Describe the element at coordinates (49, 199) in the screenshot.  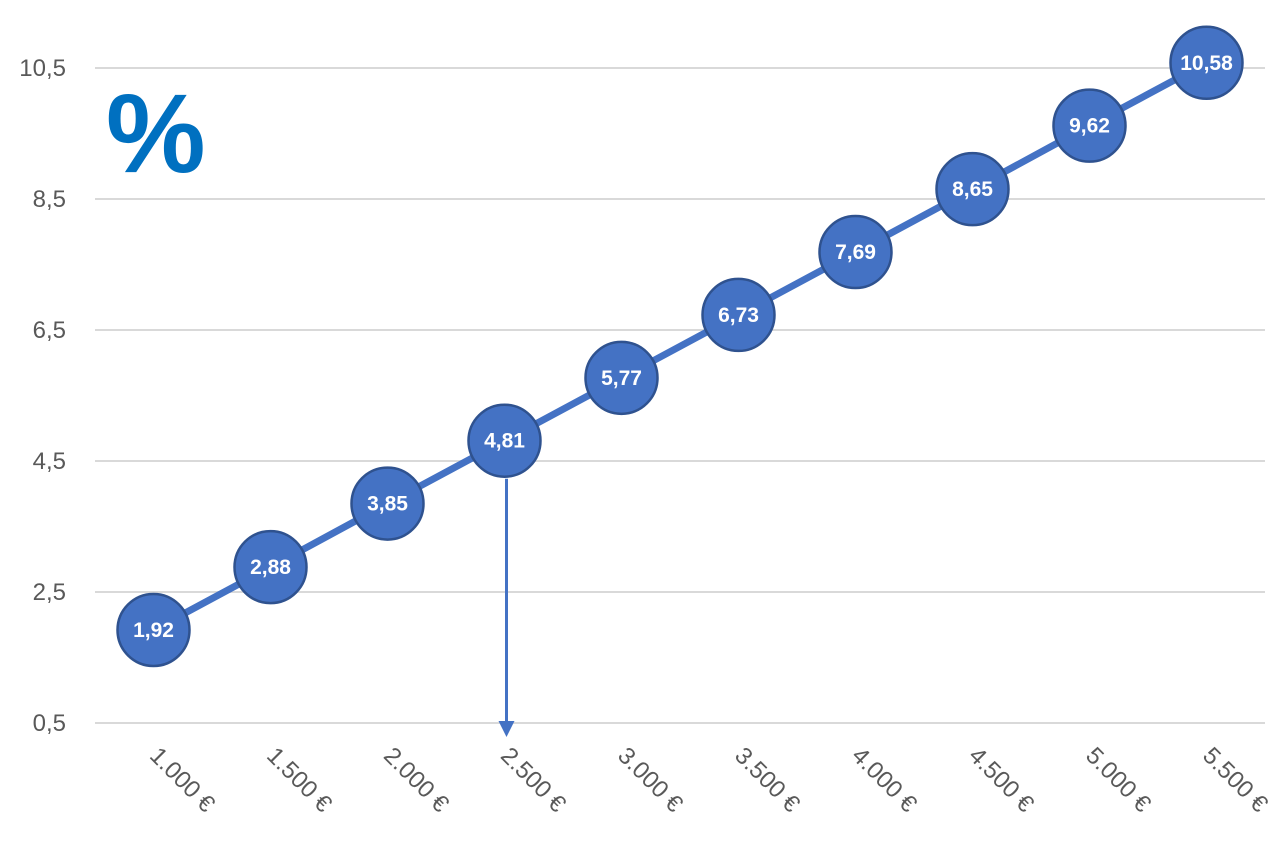
I see `y-tick-label: 8,5` at that location.